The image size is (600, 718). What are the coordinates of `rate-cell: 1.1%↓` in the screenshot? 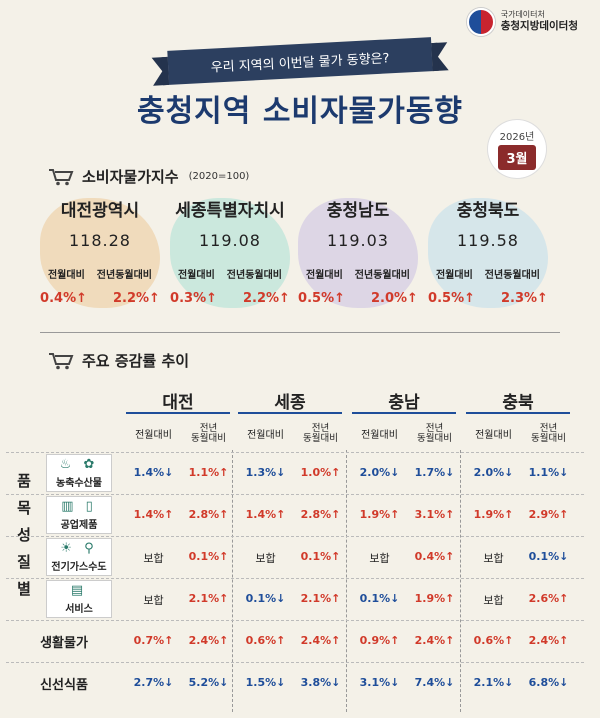 It's located at (548, 472).